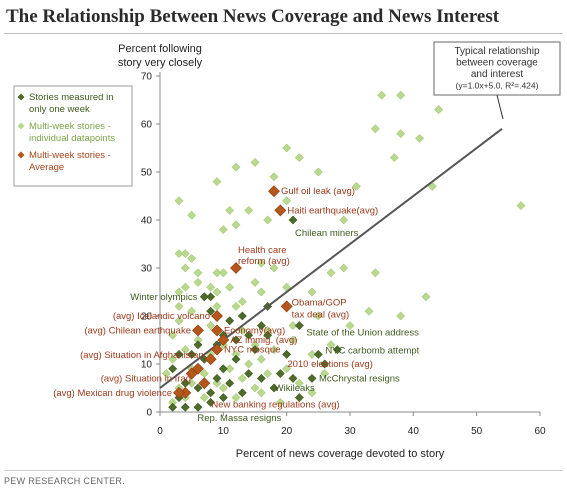 The image size is (567, 497). Describe the element at coordinates (497, 86) in the screenshot. I see `annotation-text: (y=1.0x+5.0, R²=.424)` at that location.